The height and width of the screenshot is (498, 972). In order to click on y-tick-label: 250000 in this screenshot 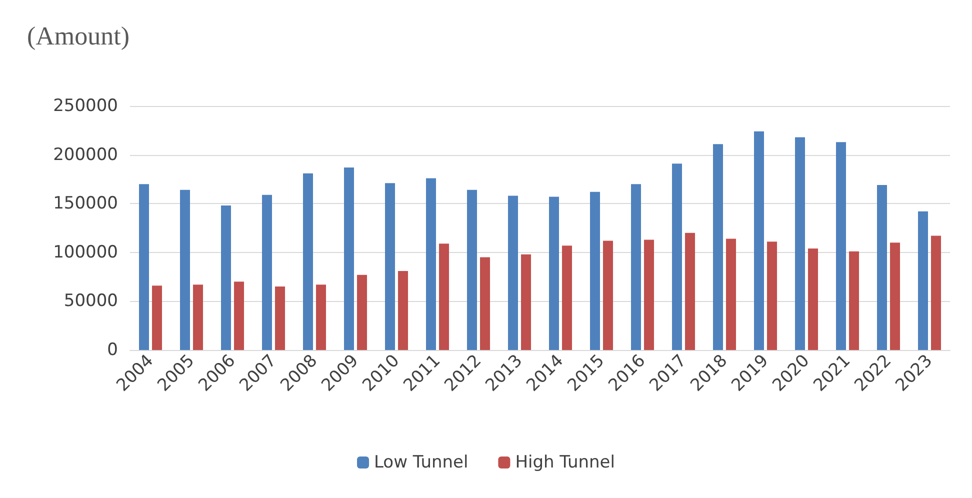, I will do `click(85, 106)`.